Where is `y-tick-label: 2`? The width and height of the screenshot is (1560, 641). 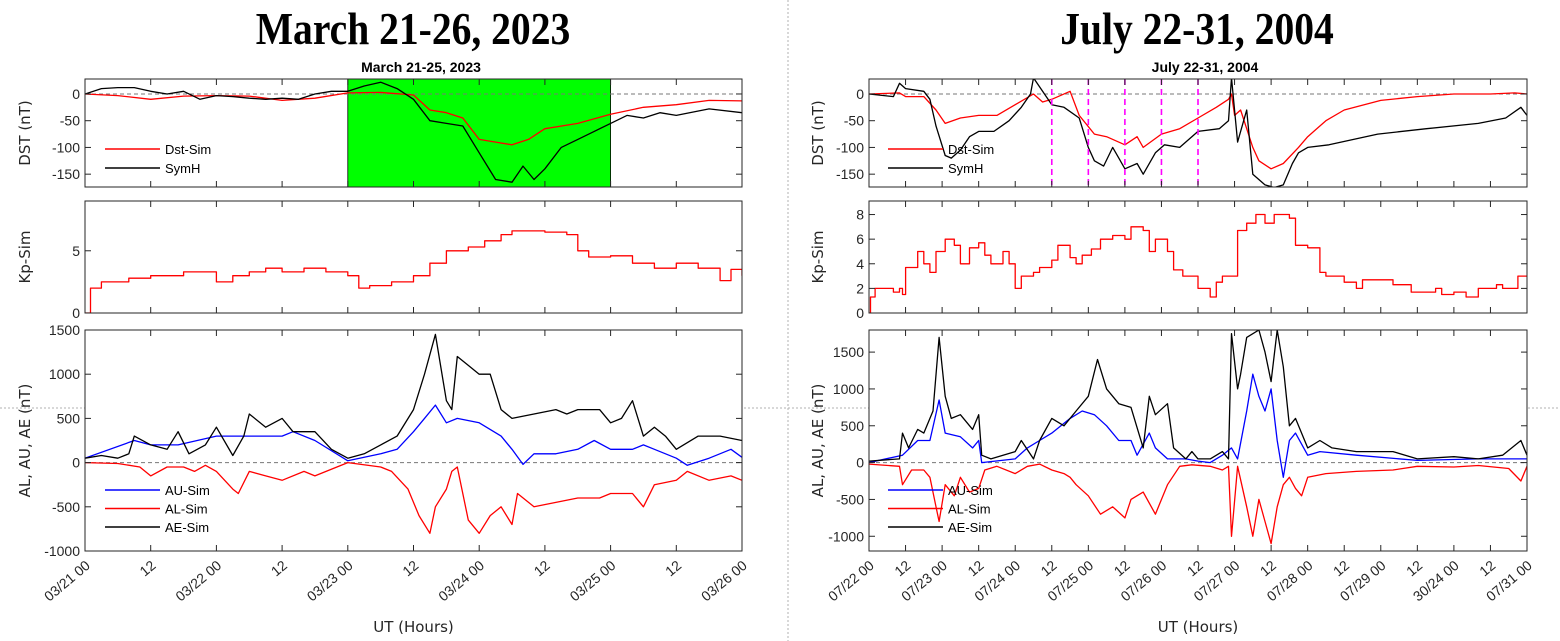 y-tick-label: 2 is located at coordinates (860, 288).